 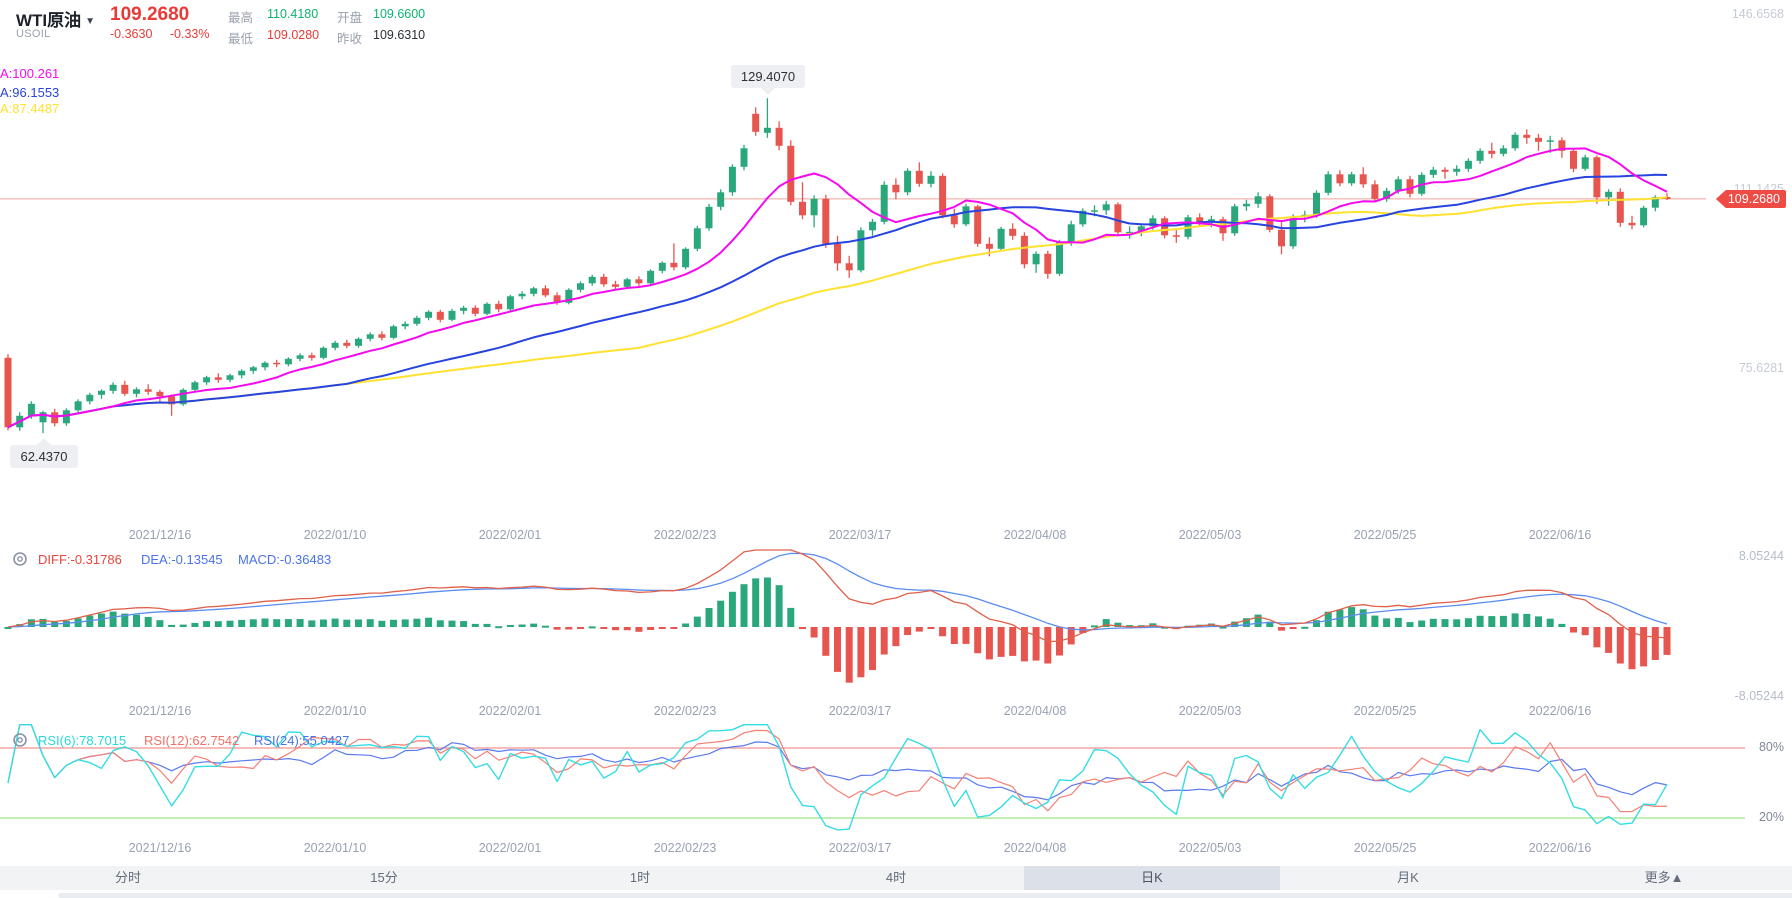 I want to click on stat-high-value: 110.4180, so click(x=293, y=14).